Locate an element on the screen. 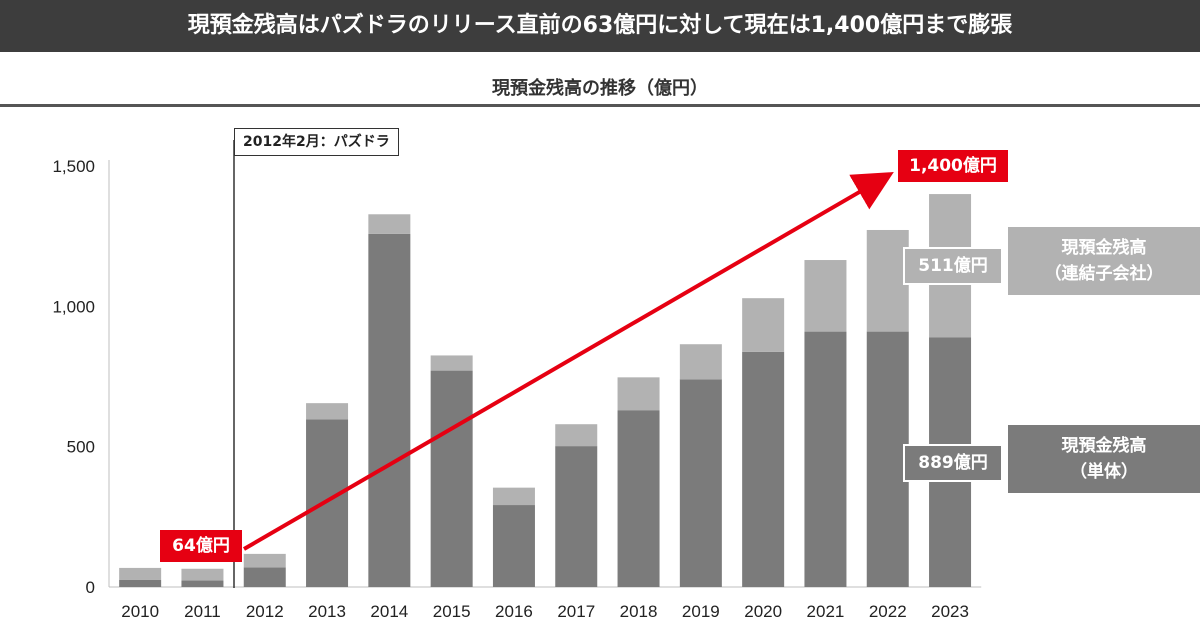  x-tick-label: 2012 is located at coordinates (265, 611).